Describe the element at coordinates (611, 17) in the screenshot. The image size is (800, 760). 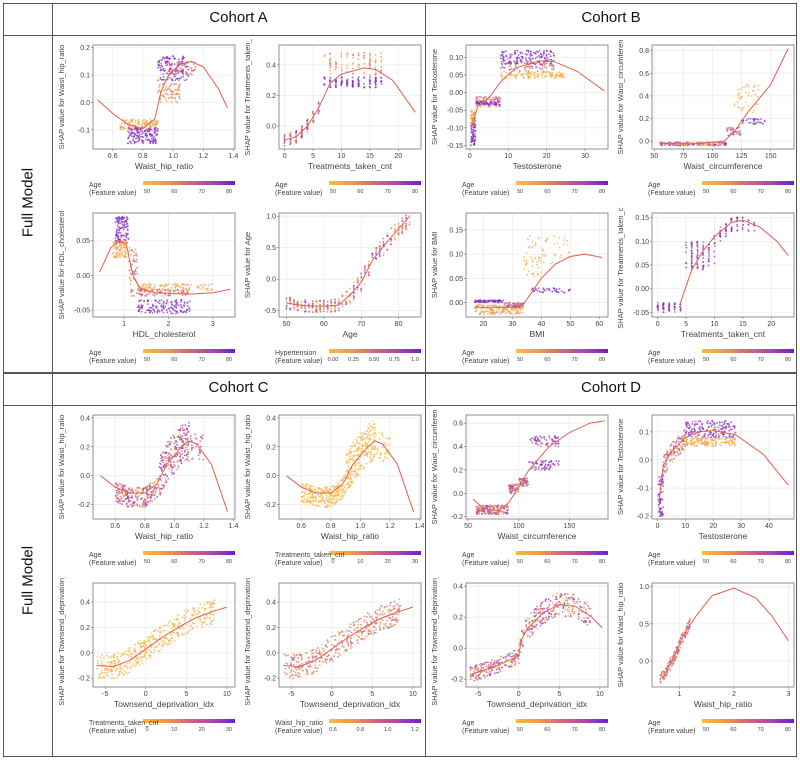
I see `cohort-b-header: Cohort B` at that location.